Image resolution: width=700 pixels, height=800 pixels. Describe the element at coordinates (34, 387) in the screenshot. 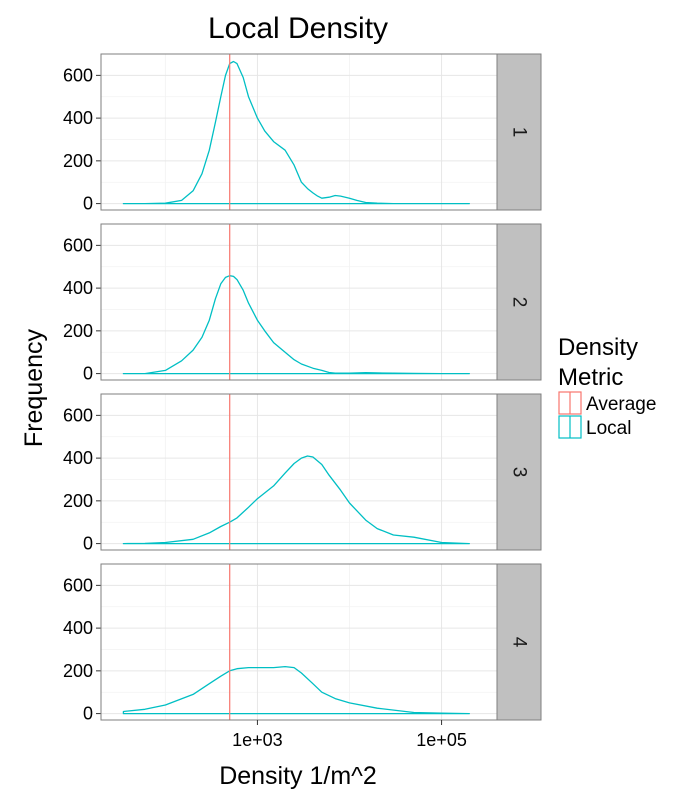

I see `y-axis-title: Frequency` at that location.